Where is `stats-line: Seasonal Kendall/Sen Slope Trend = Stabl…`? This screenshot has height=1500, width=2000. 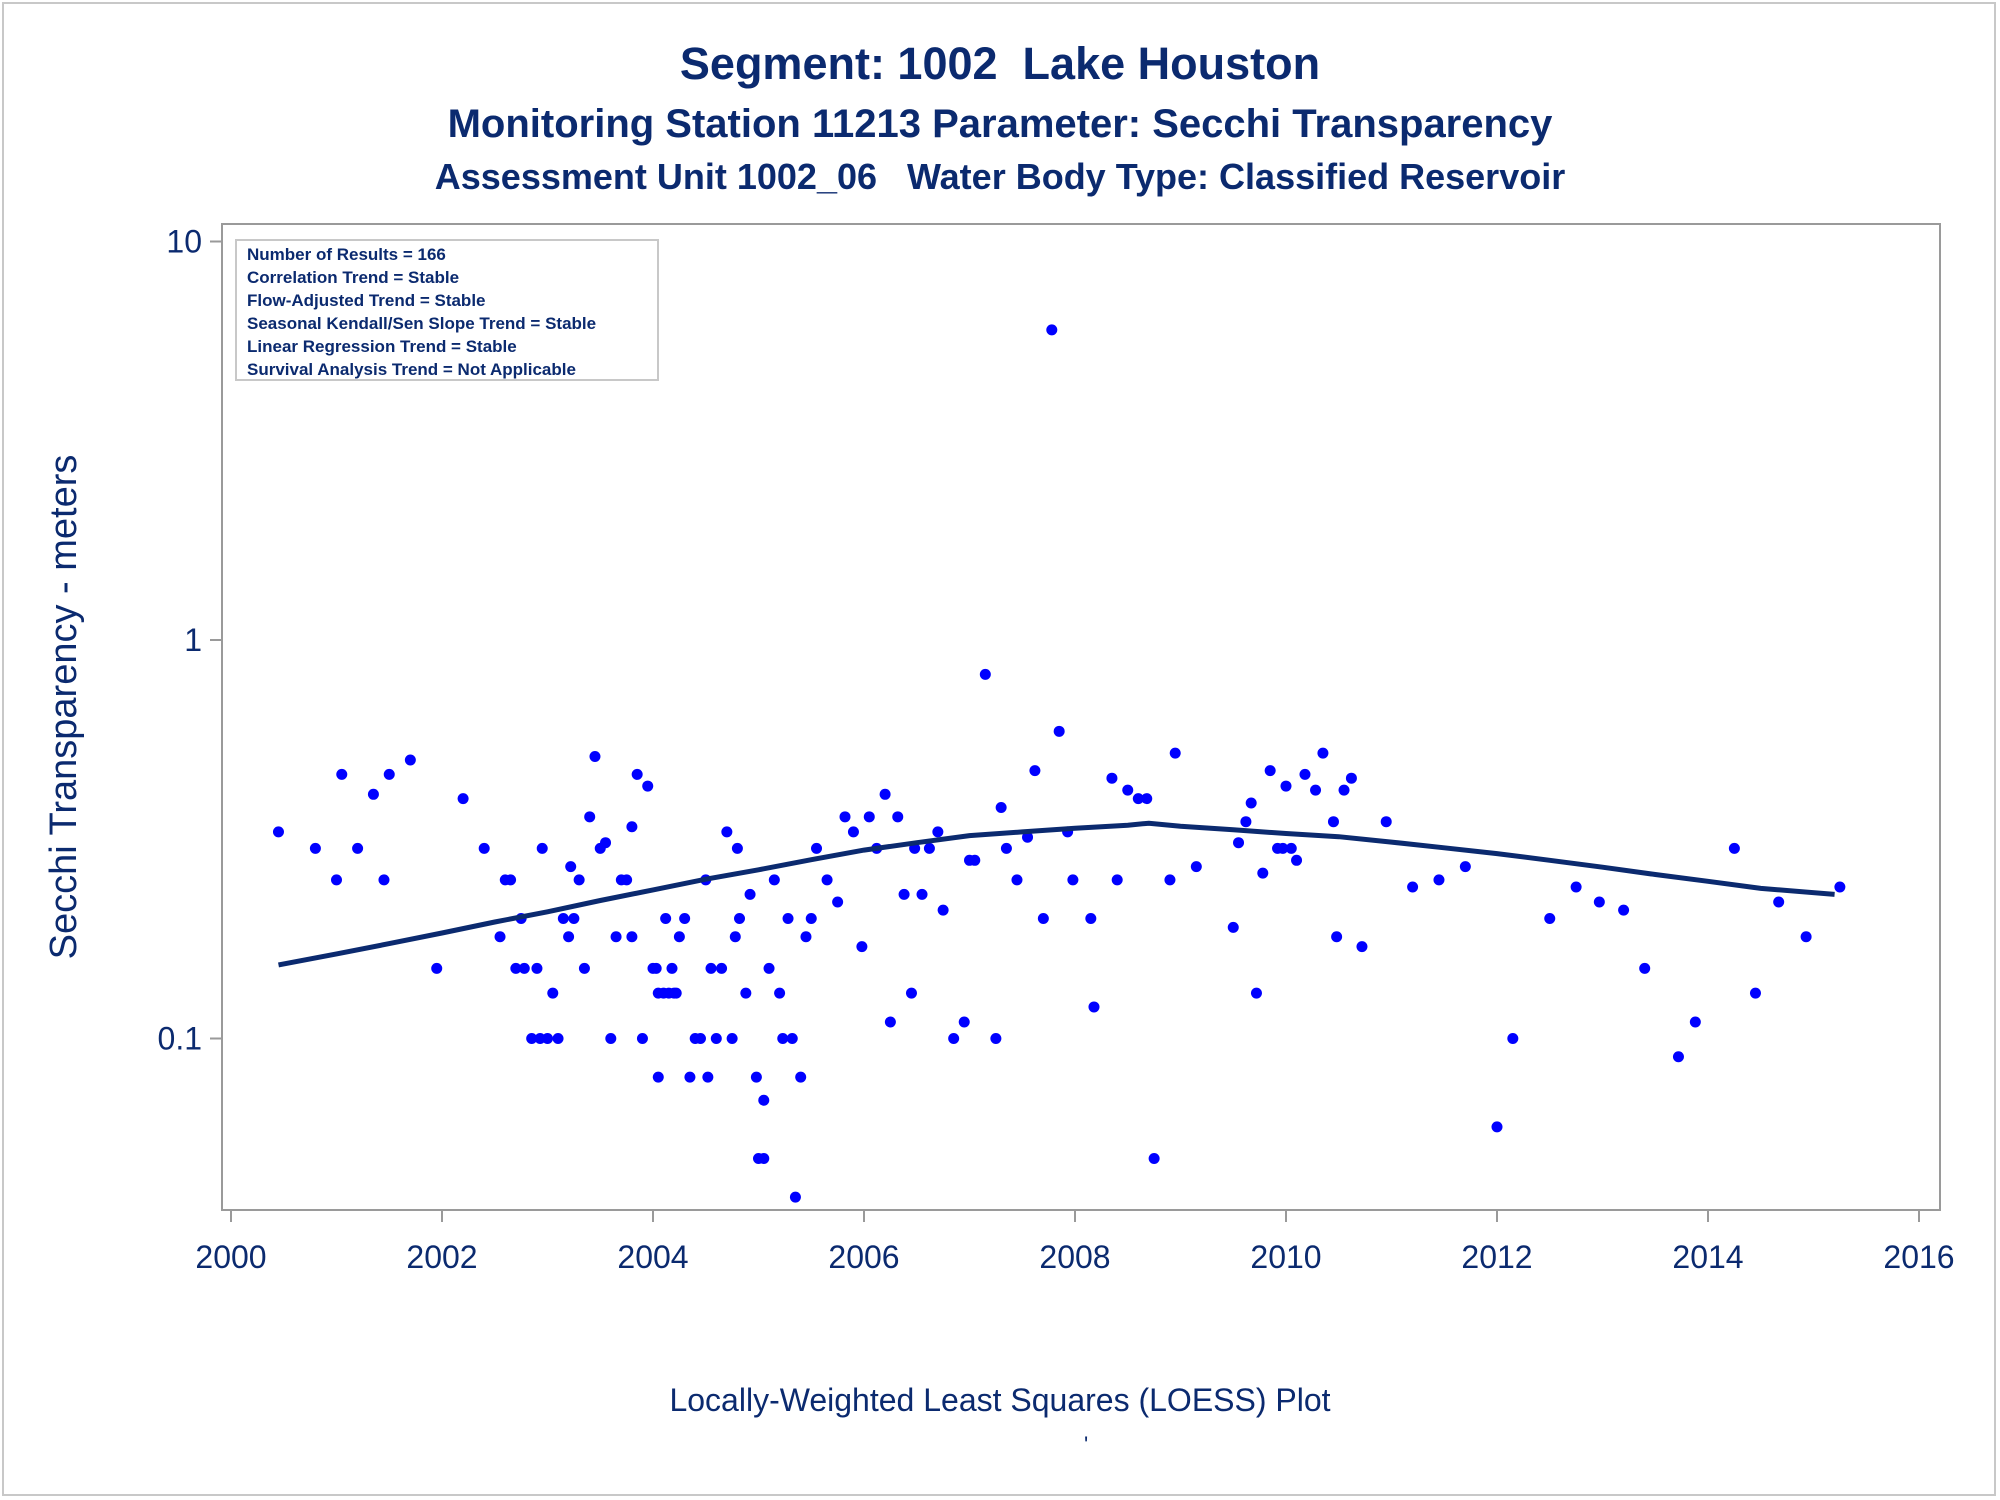
stats-line: Seasonal Kendall/Sen Slope Trend = Stabl… is located at coordinates (421, 323).